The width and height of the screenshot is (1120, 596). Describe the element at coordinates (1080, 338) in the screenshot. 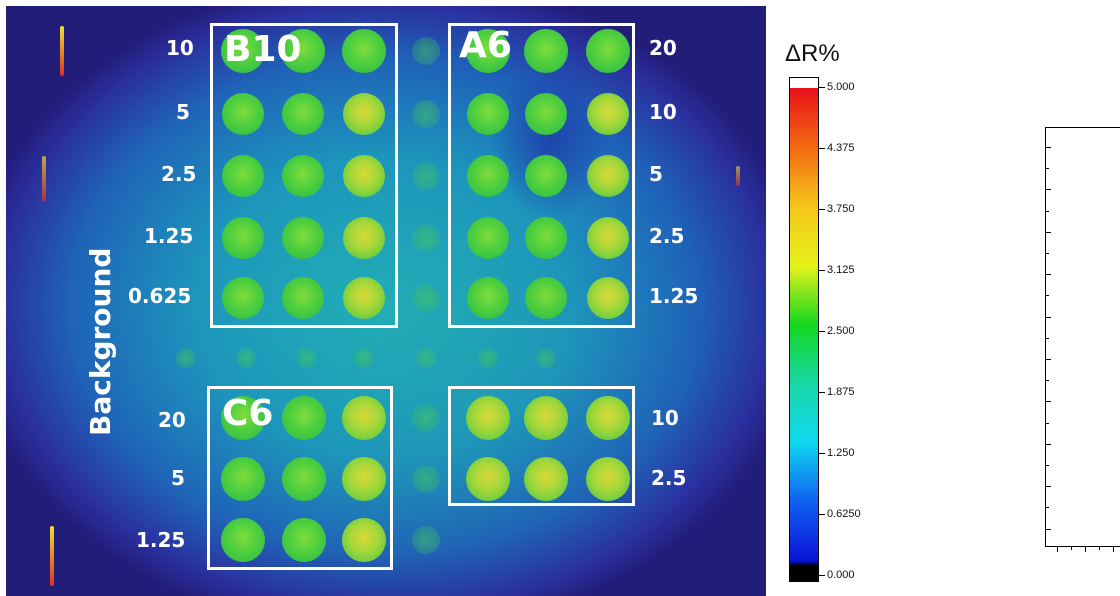

I see `partial-axes` at that location.